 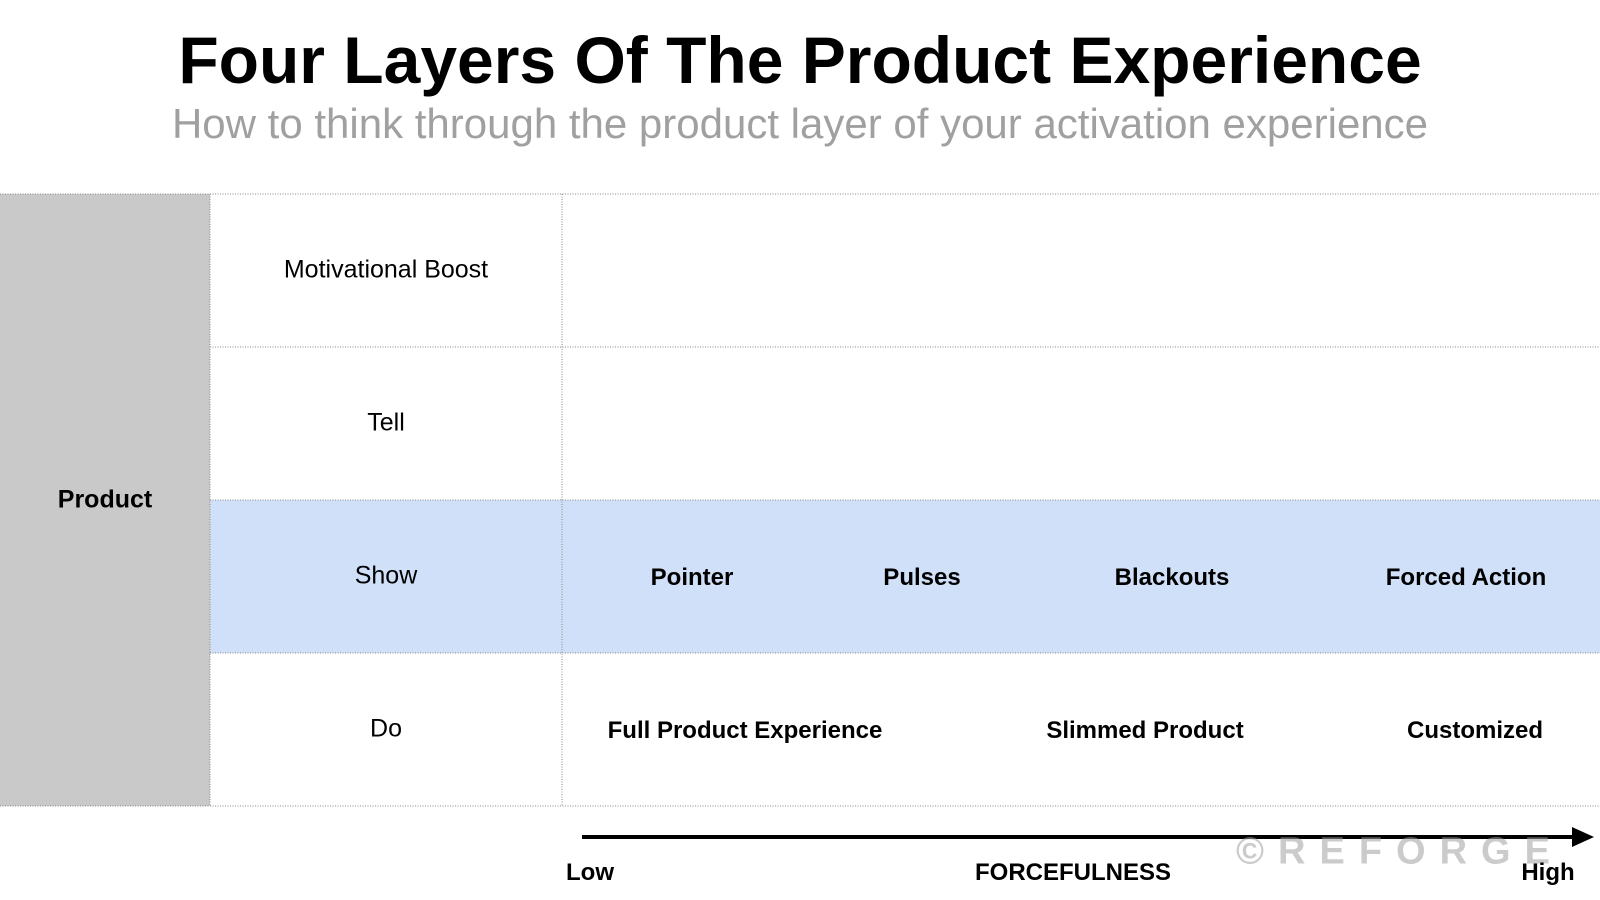 What do you see at coordinates (386, 422) in the screenshot?
I see `row-label: Tell` at bounding box center [386, 422].